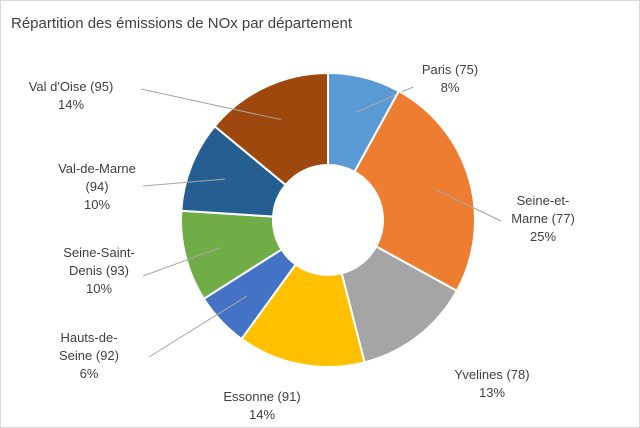 The width and height of the screenshot is (640, 428). I want to click on category-label: Yvelines (78), so click(492, 374).